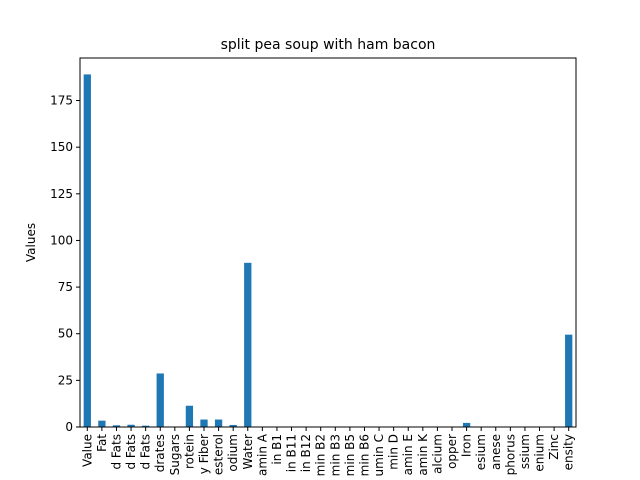  I want to click on y-tick-label: 75, so click(65, 287).